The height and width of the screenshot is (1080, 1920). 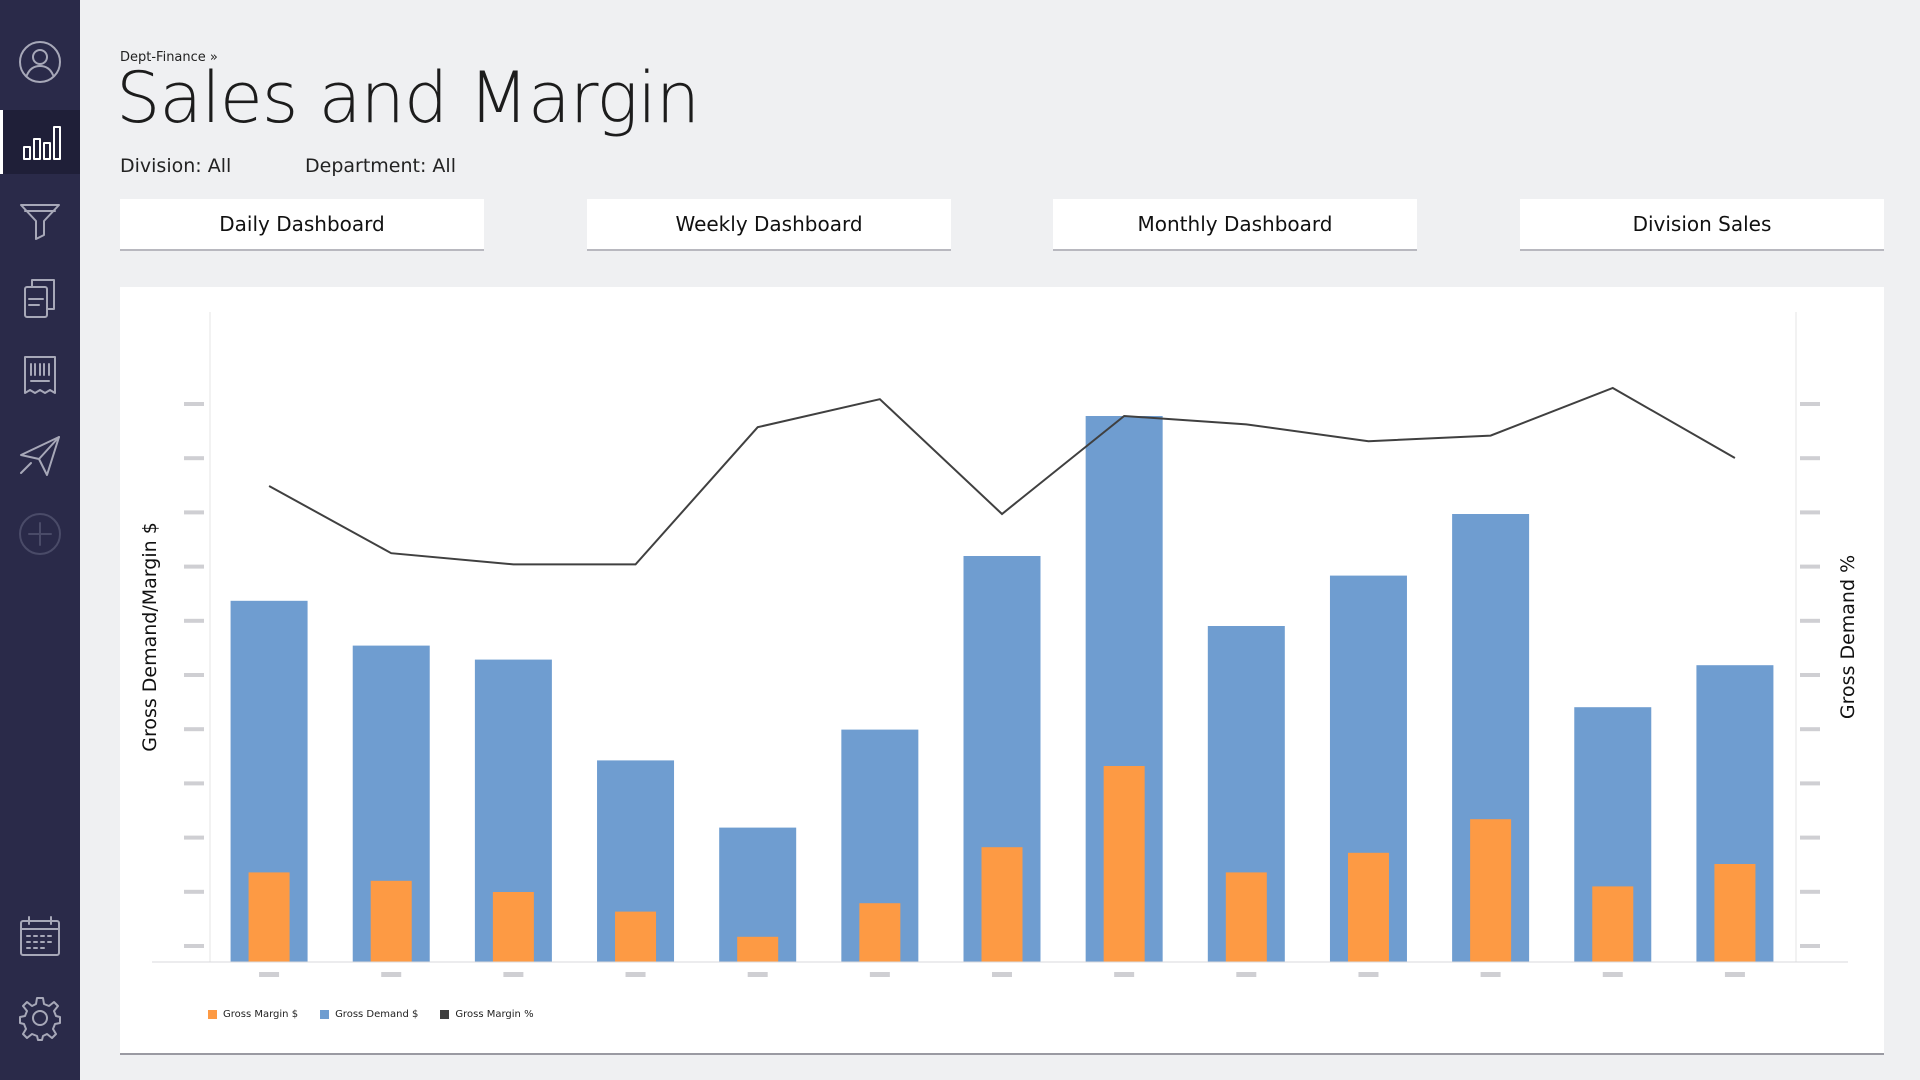 I want to click on sidebar-item-send, so click(x=40, y=456).